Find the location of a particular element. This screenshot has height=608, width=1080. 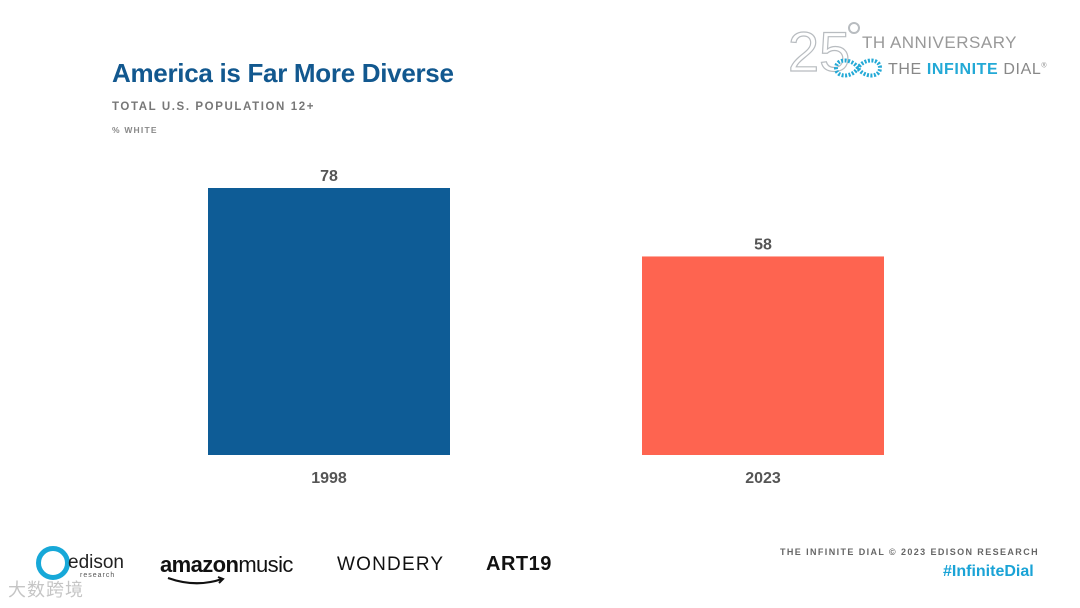

edison-subtext: research is located at coordinates (98, 575).